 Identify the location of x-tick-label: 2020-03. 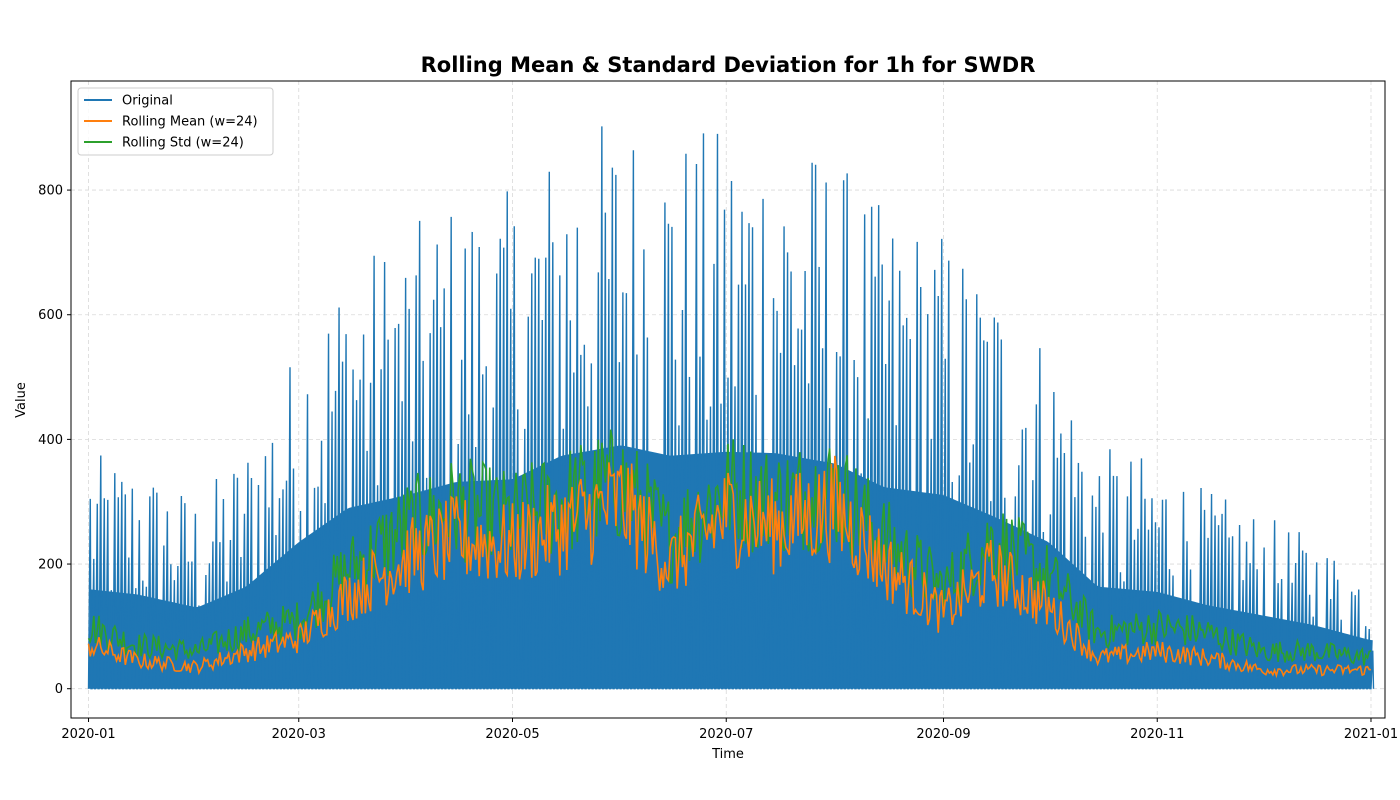
(299, 734).